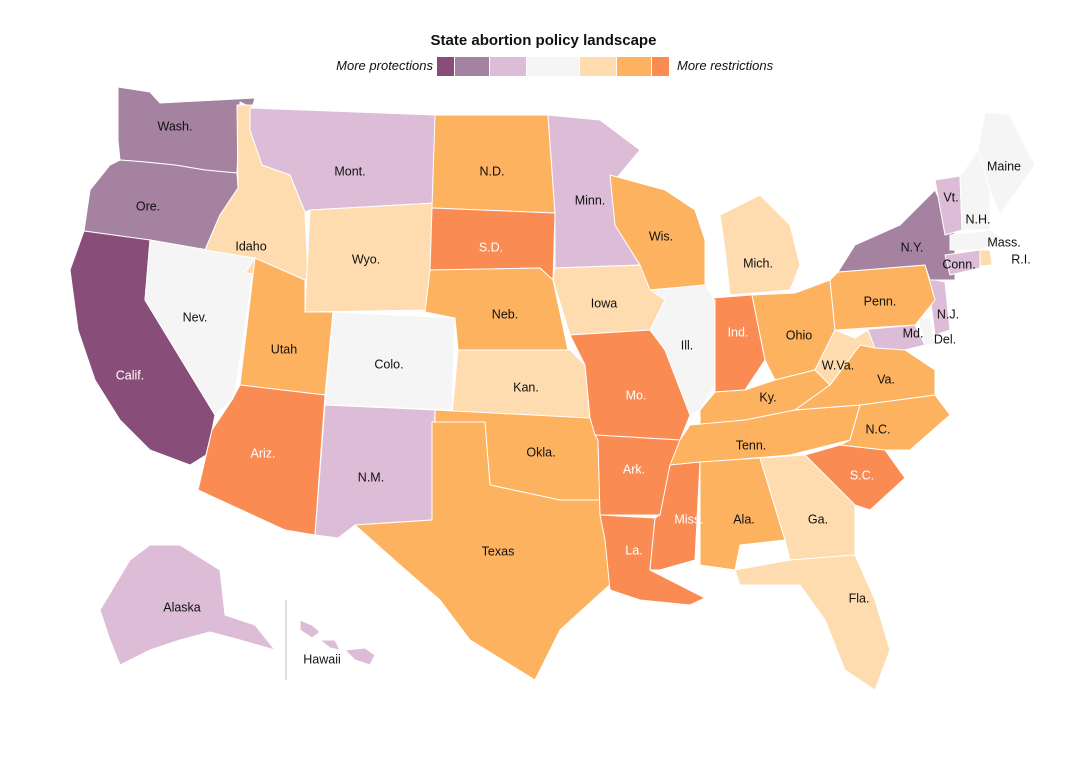 This screenshot has height=759, width=1087. What do you see at coordinates (633, 550) in the screenshot?
I see `state-label-la: La.` at bounding box center [633, 550].